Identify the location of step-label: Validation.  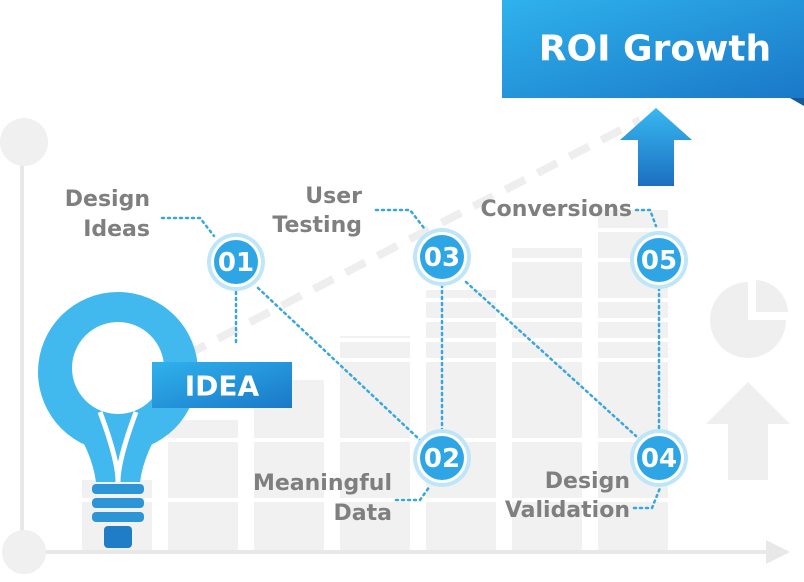
(567, 510).